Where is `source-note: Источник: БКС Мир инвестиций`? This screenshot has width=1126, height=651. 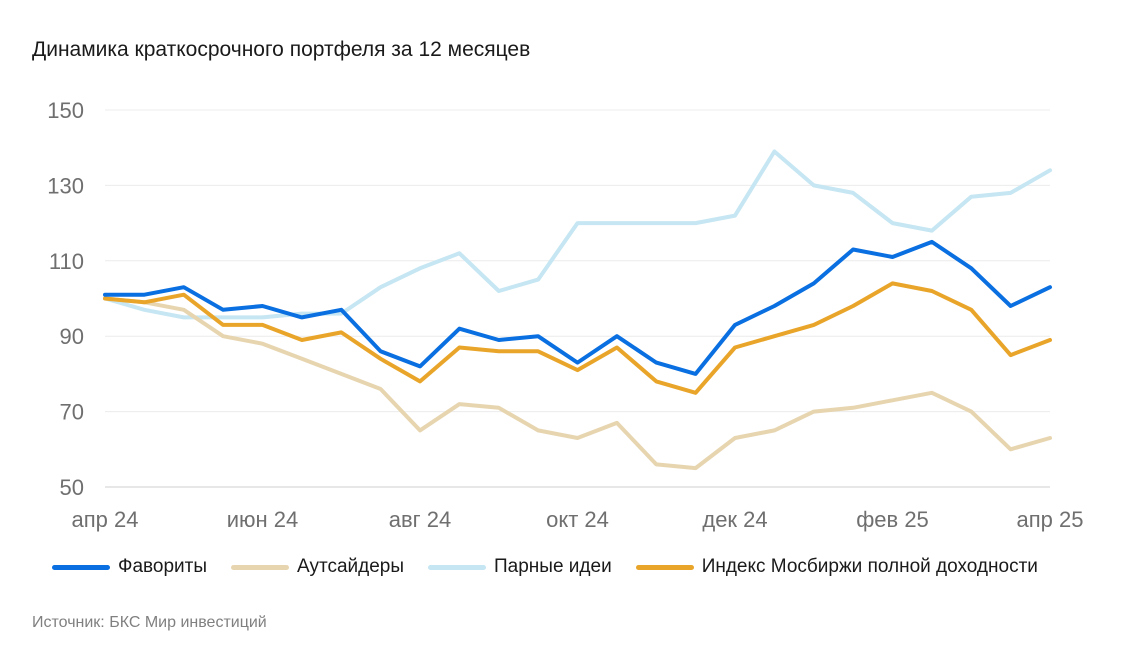
source-note: Источник: БКС Мир инвестиций is located at coordinates (149, 622).